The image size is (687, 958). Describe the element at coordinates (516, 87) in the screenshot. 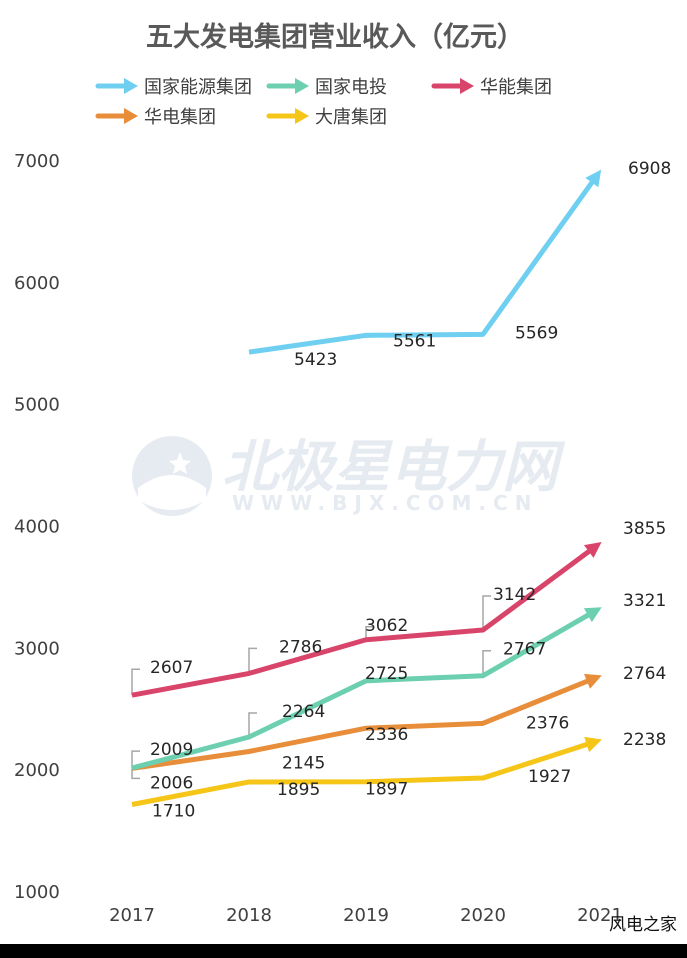

I see `legend-label: 华能集团` at that location.